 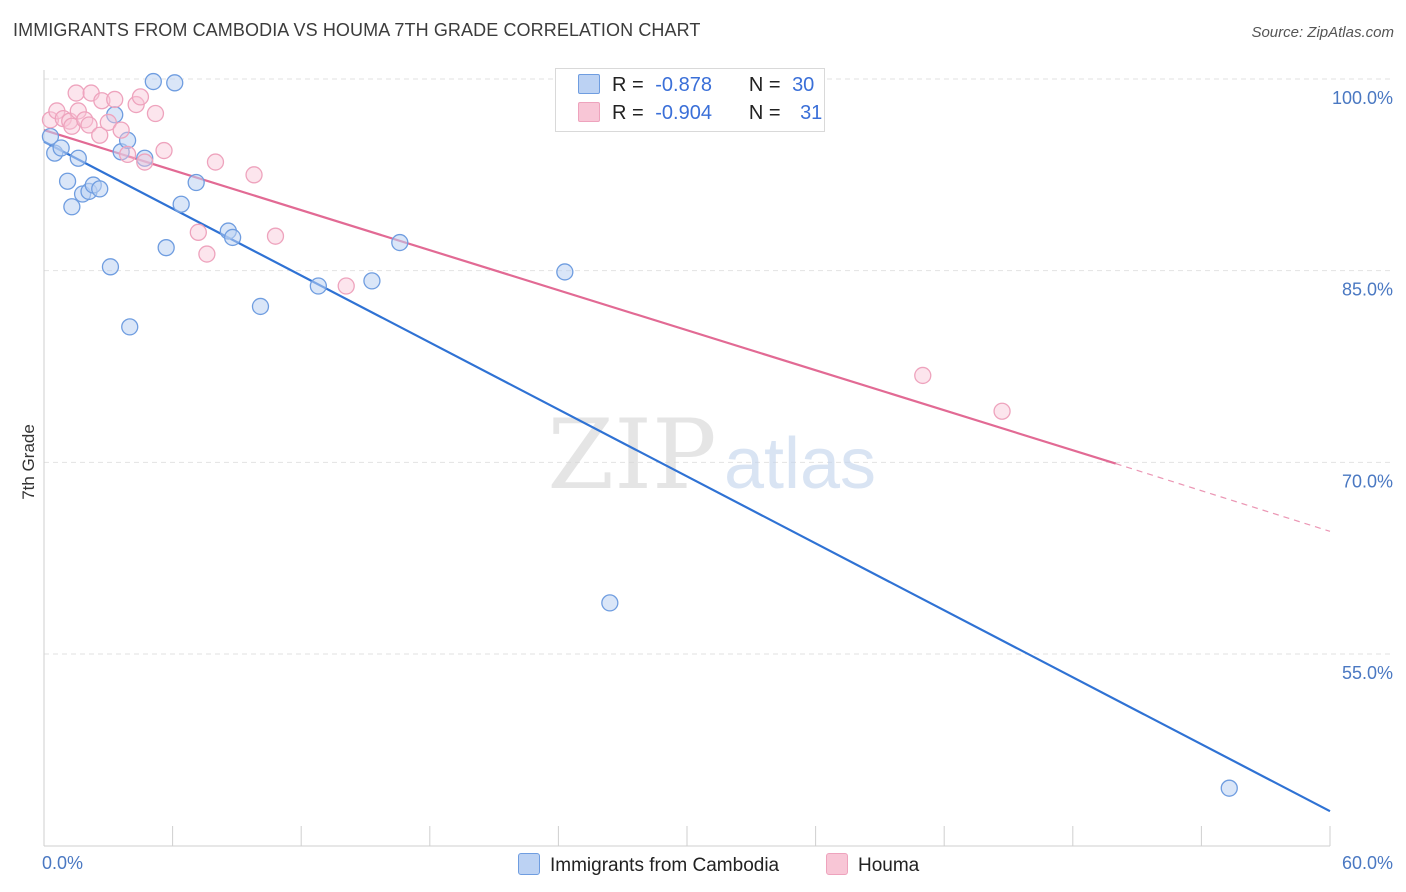 I want to click on legend-item-cambodia: Immigrants from Cambodia, so click(x=648, y=865).